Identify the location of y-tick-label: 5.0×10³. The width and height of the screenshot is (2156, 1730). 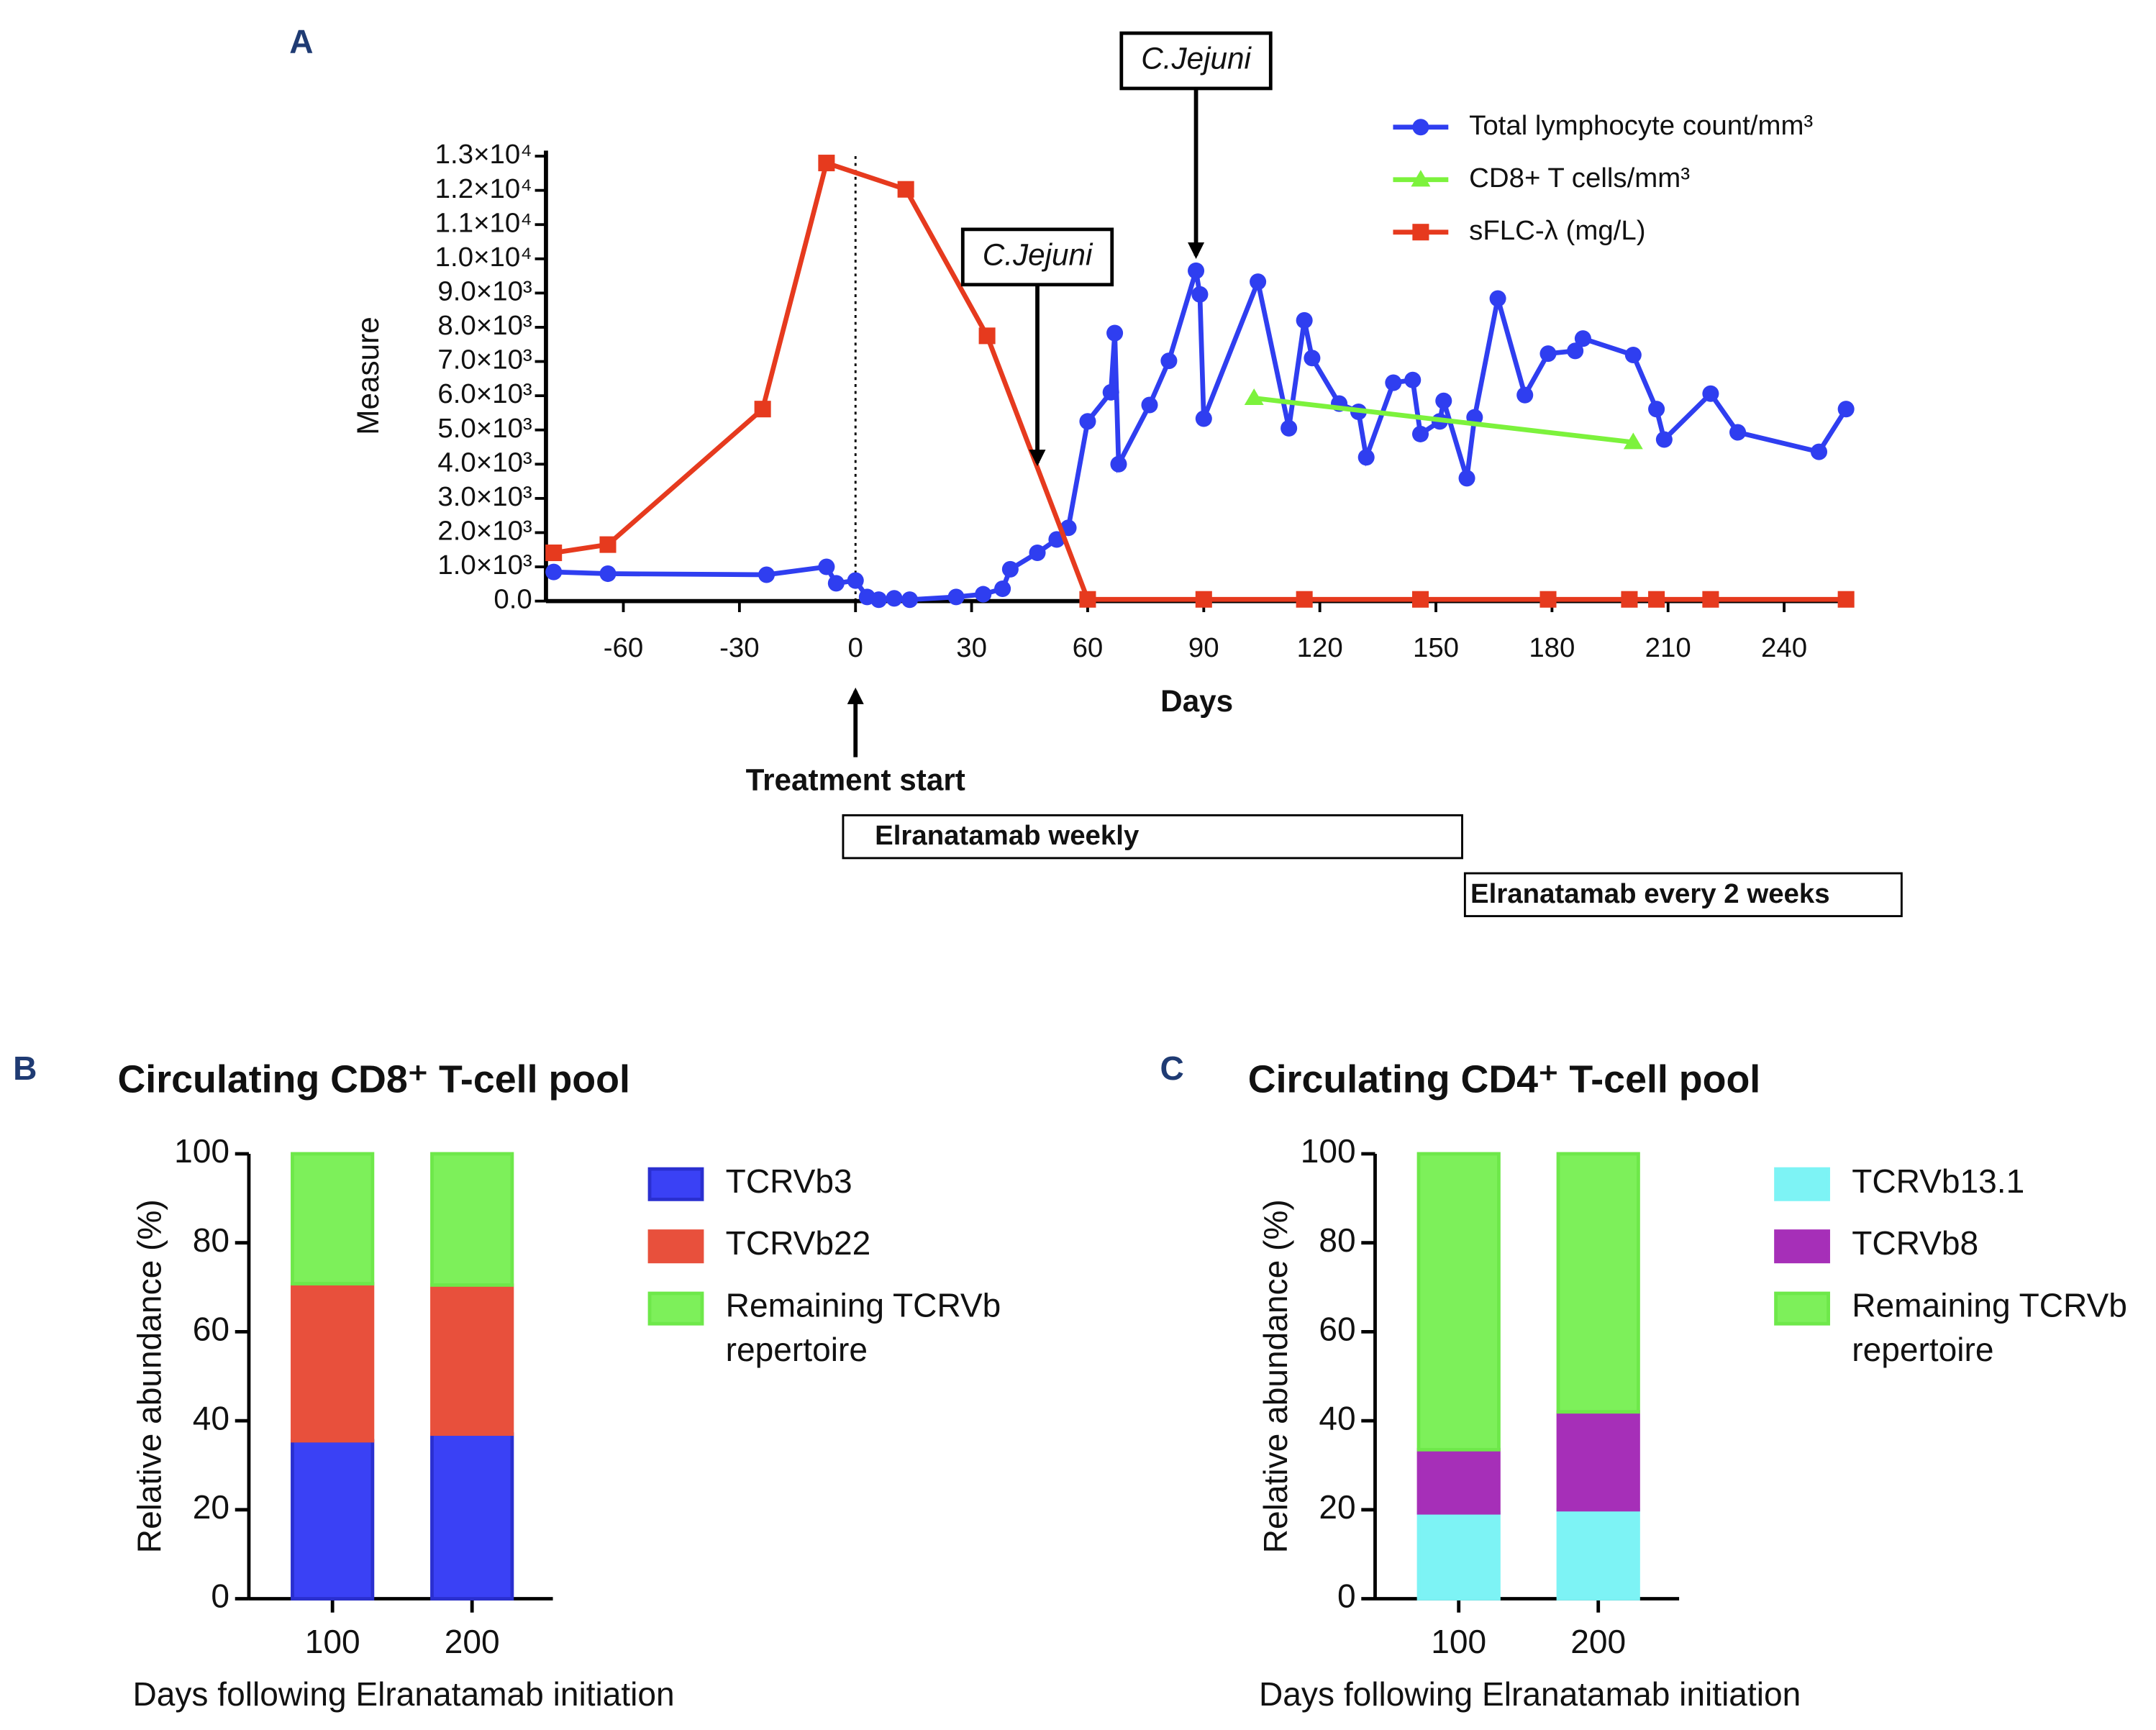
(484, 429).